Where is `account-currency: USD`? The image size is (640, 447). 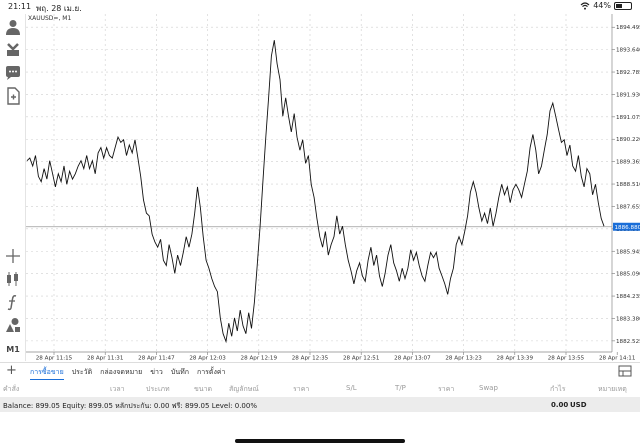
account-currency: USD is located at coordinates (578, 405).